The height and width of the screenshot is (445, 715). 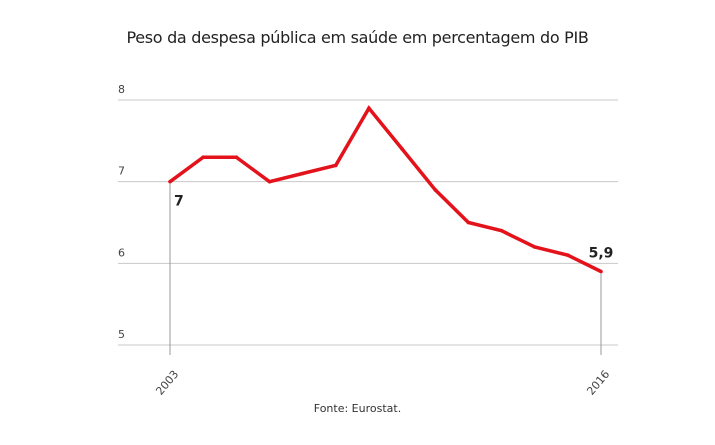 What do you see at coordinates (121, 252) in the screenshot?
I see `y-tick-label: 6` at bounding box center [121, 252].